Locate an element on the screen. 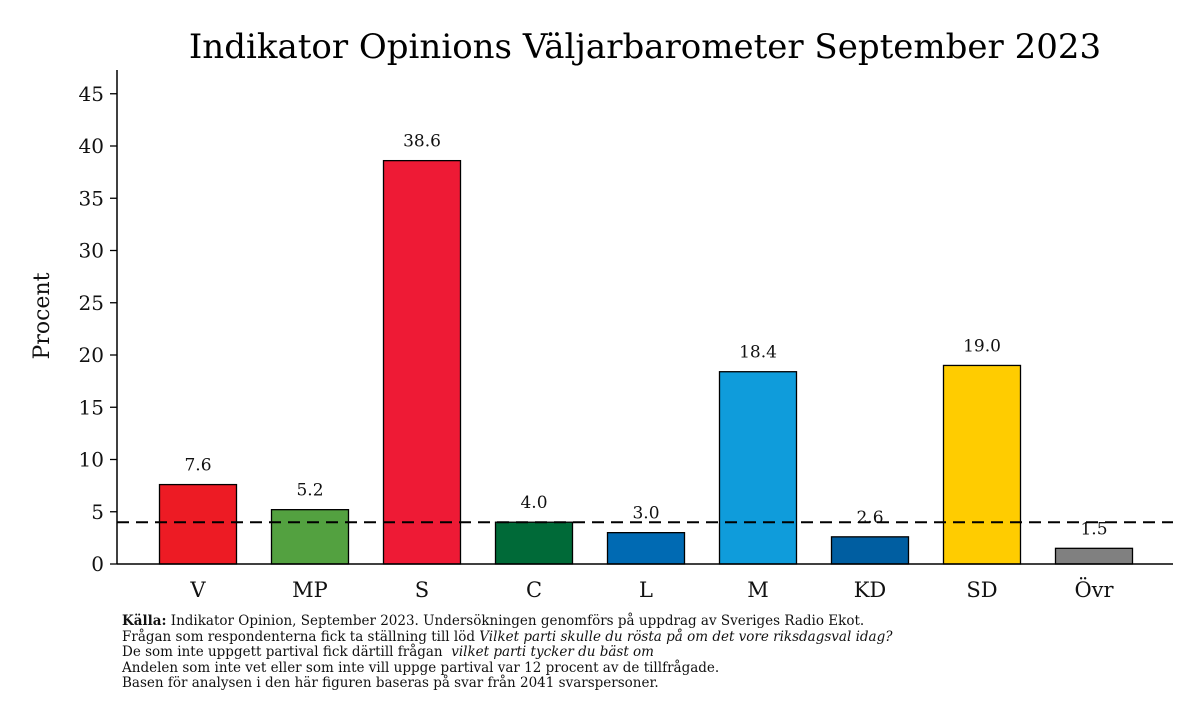 Image resolution: width=1200 pixels, height=720 pixels. bar-l is located at coordinates (646, 548).